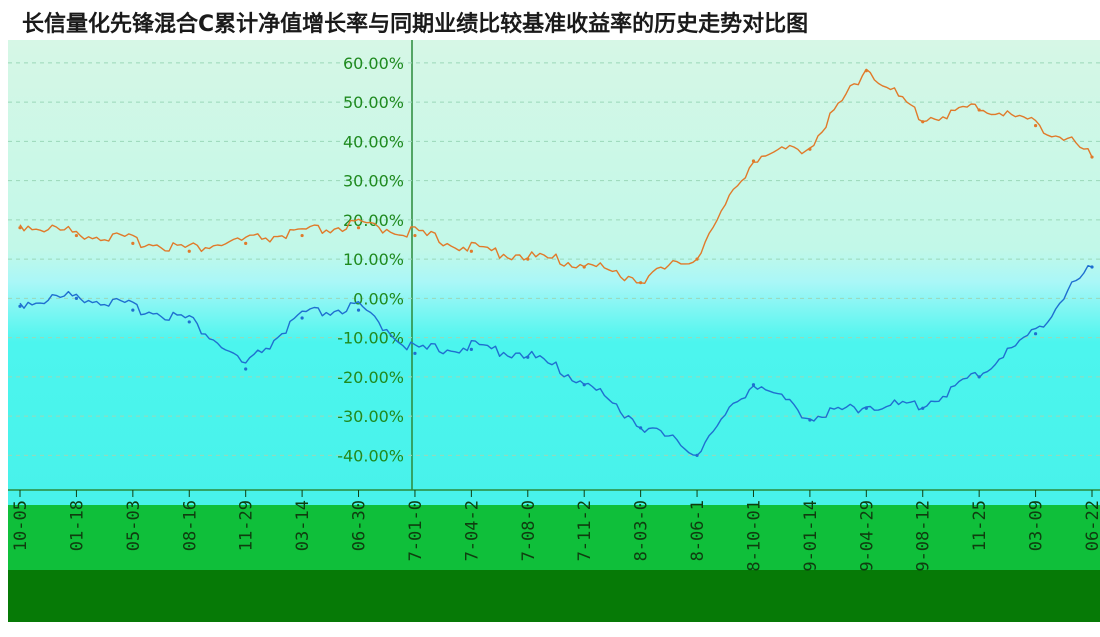 This screenshot has height=637, width=1100. What do you see at coordinates (1091, 525) in the screenshot?
I see `x-tick-label: 06-22` at bounding box center [1091, 525].